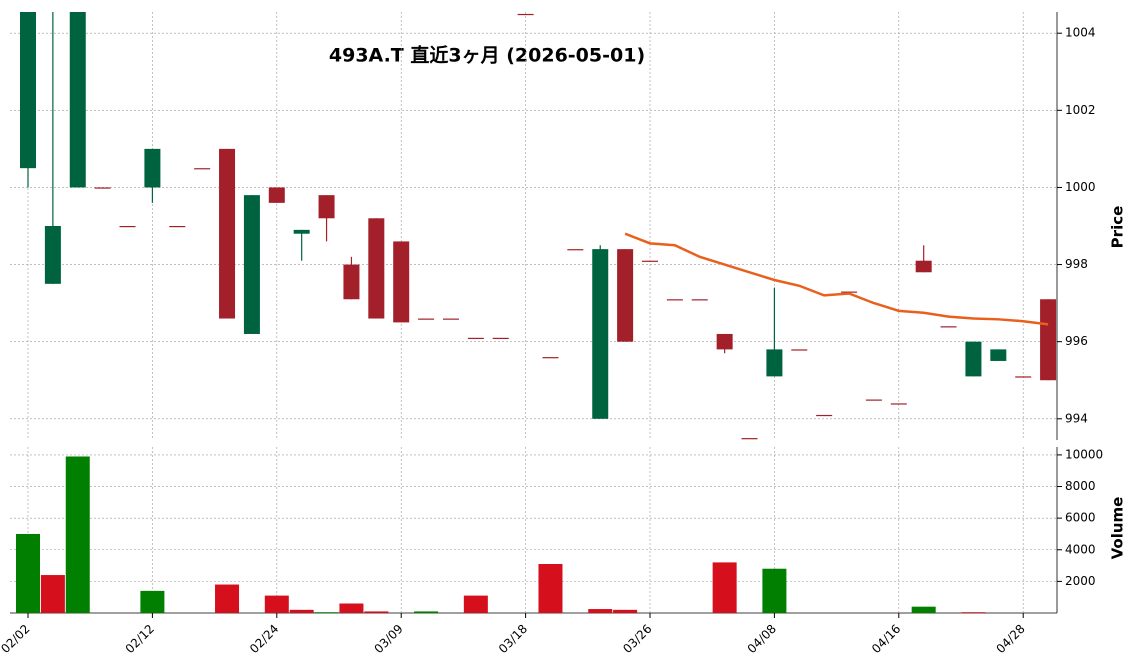  What do you see at coordinates (1118, 227) in the screenshot?
I see `y-axis-label: Price` at bounding box center [1118, 227].